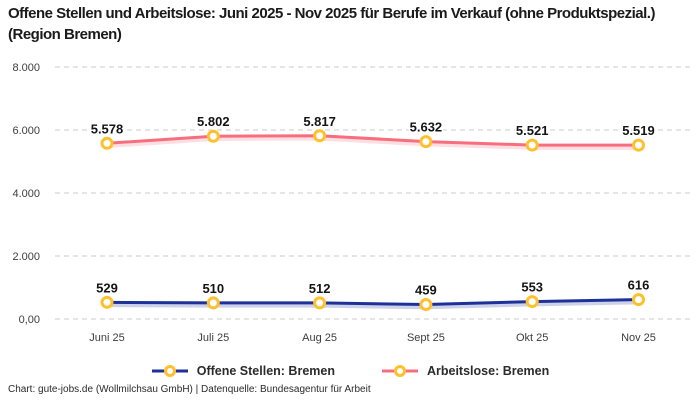 The width and height of the screenshot is (700, 400). I want to click on svg-text: 5.802, so click(213, 121).